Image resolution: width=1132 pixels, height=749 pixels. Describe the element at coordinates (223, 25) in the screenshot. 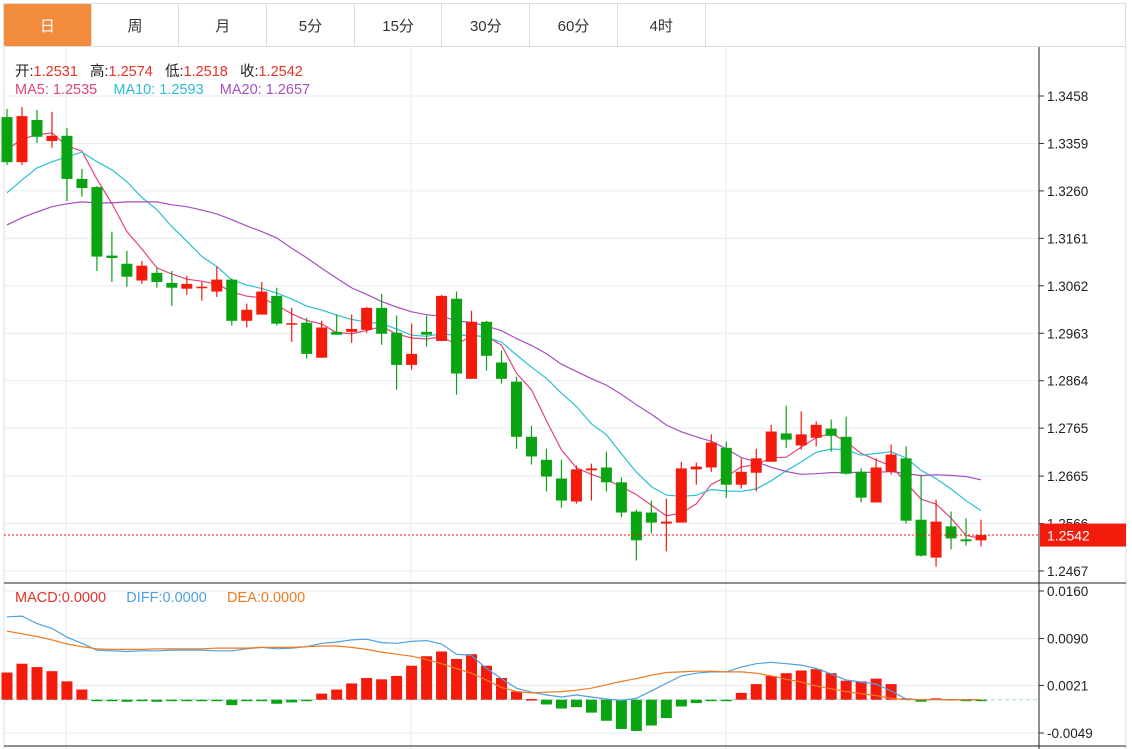

I see `tab-2: 月` at that location.